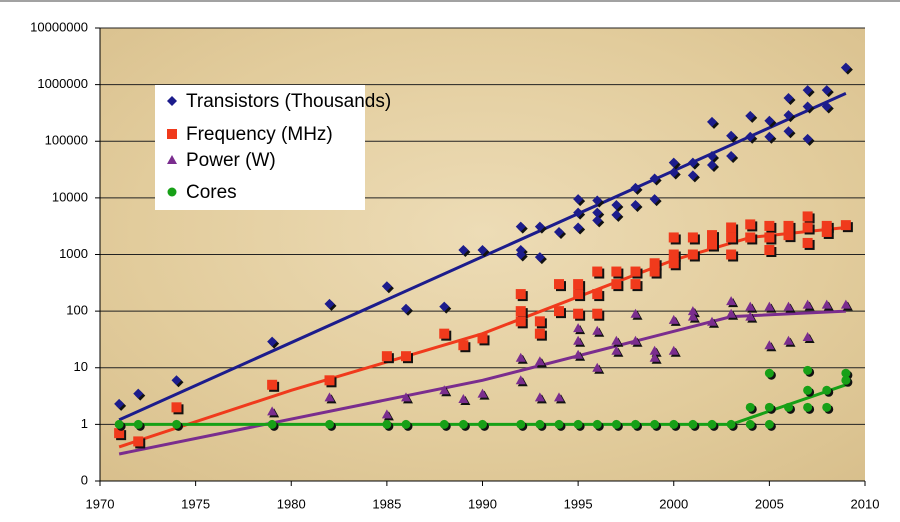 This screenshot has width=900, height=522. I want to click on legend-box, so click(260, 147).